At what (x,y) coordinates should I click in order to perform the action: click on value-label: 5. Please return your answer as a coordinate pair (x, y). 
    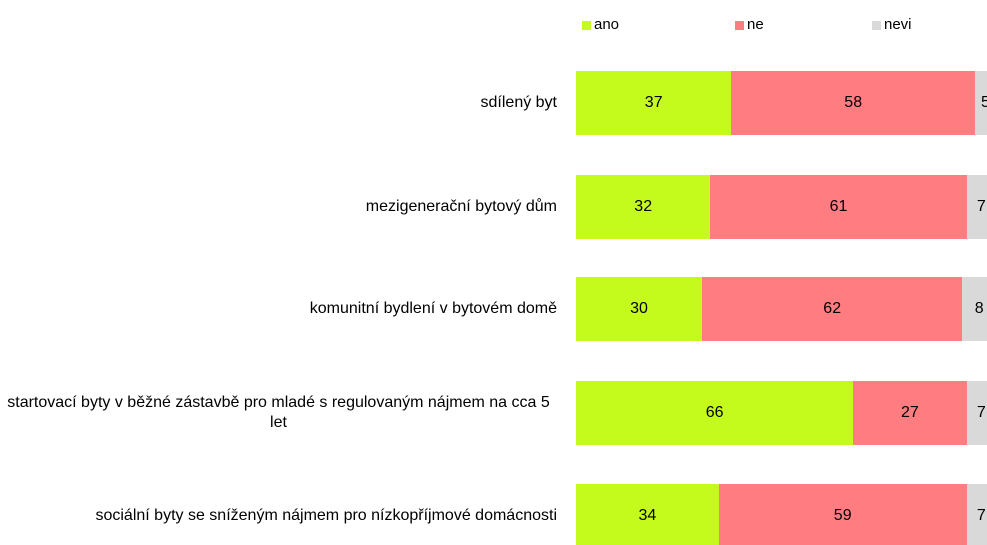
    Looking at the image, I should click on (984, 102).